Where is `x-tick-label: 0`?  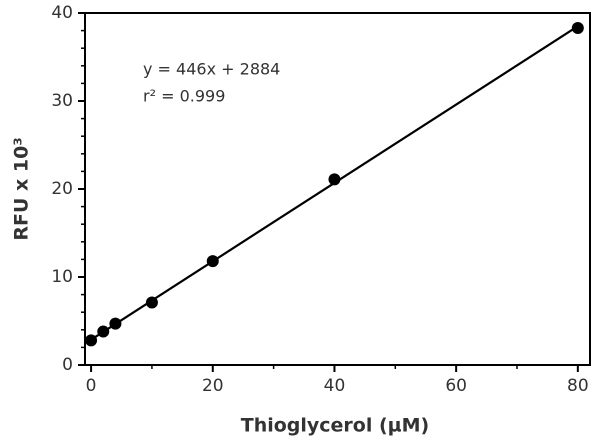 x-tick-label: 0 is located at coordinates (91, 386).